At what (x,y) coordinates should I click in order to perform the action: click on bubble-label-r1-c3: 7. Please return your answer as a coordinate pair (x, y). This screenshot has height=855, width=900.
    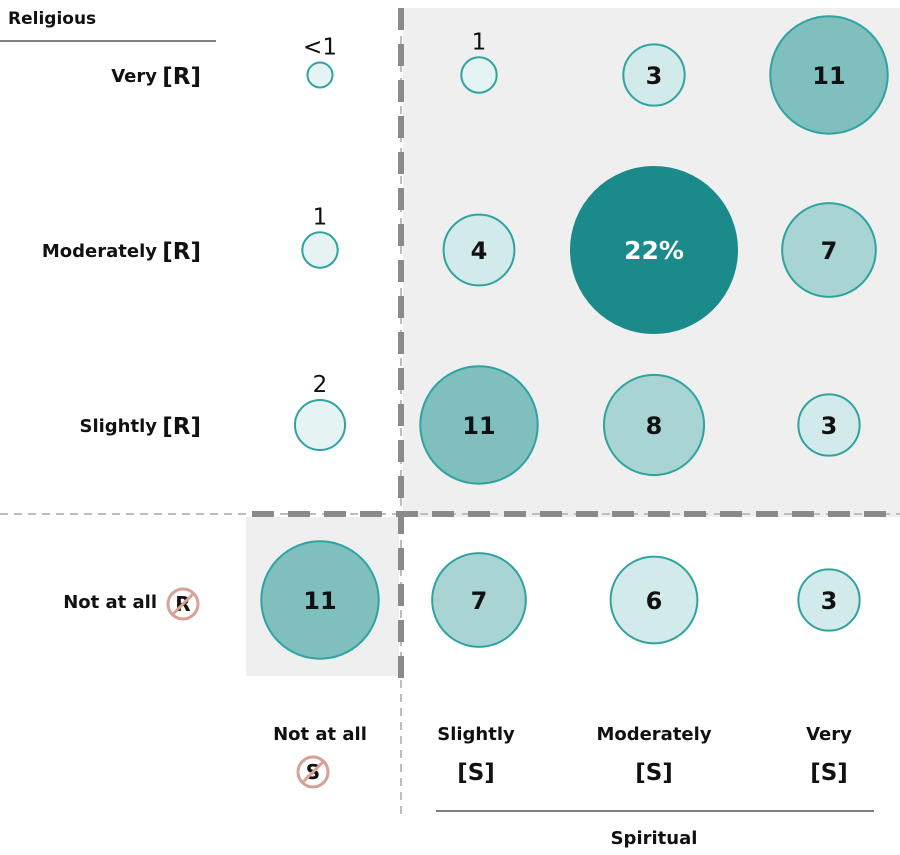
    Looking at the image, I should click on (829, 251).